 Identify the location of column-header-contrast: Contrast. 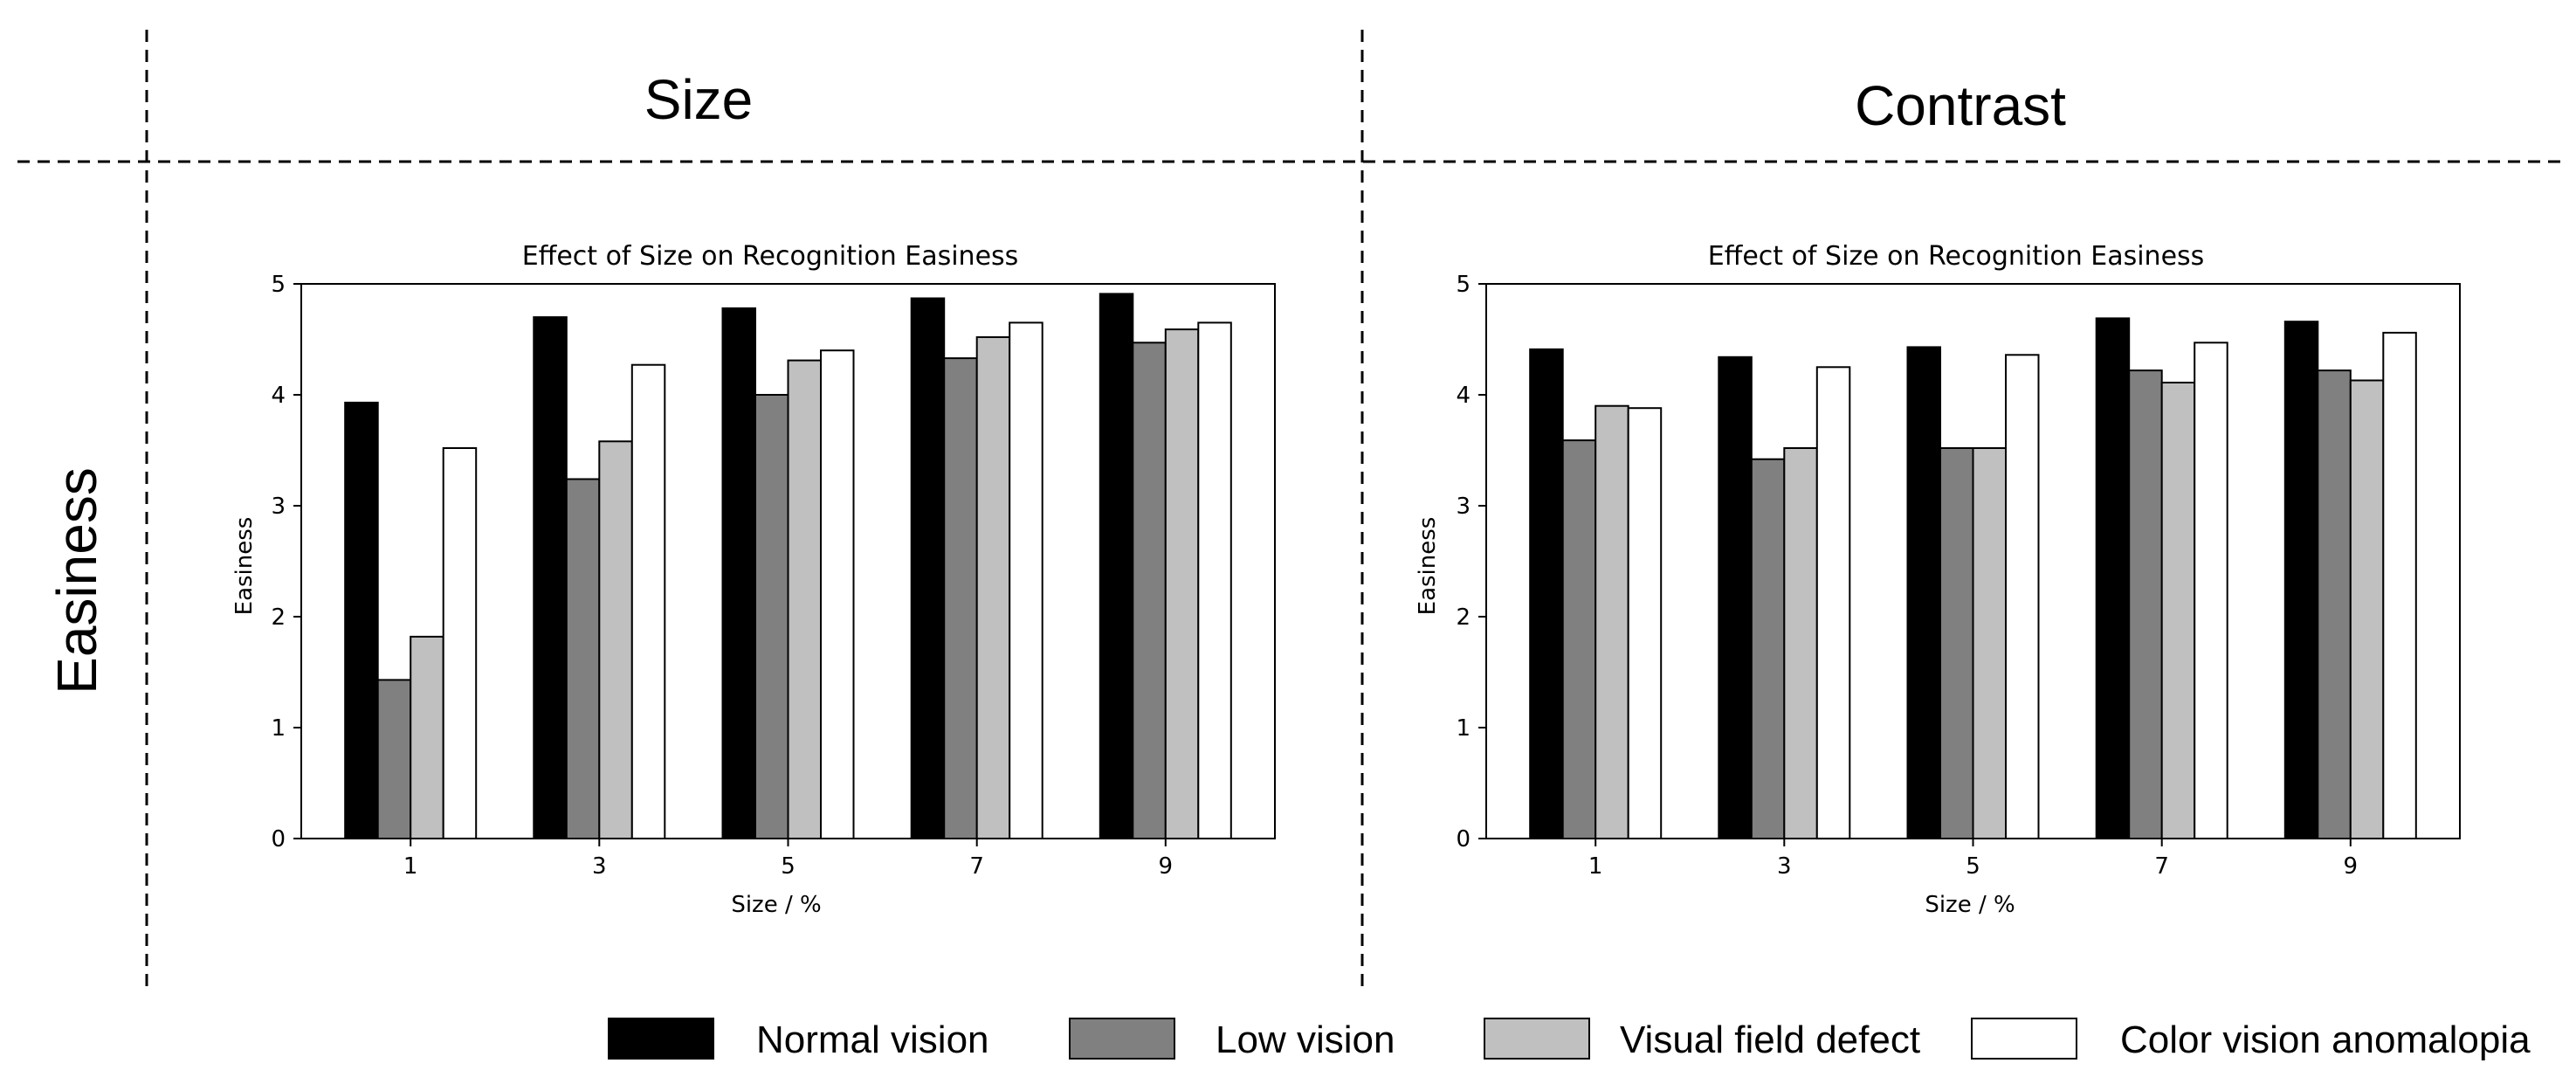
(1960, 105).